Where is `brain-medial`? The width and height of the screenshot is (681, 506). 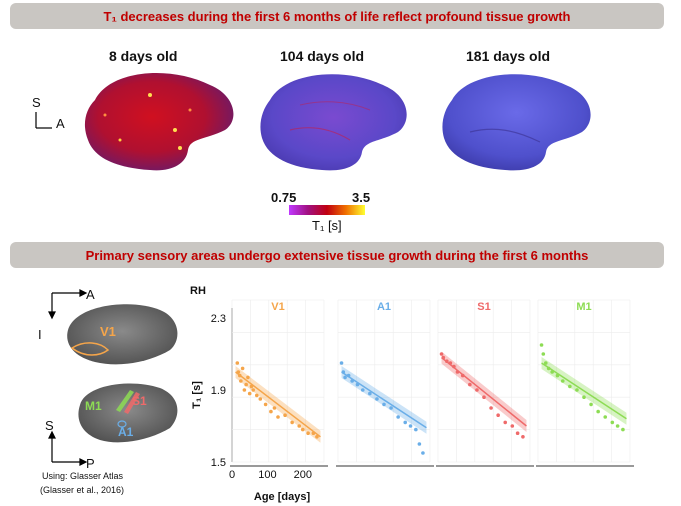 brain-medial is located at coordinates (122, 334).